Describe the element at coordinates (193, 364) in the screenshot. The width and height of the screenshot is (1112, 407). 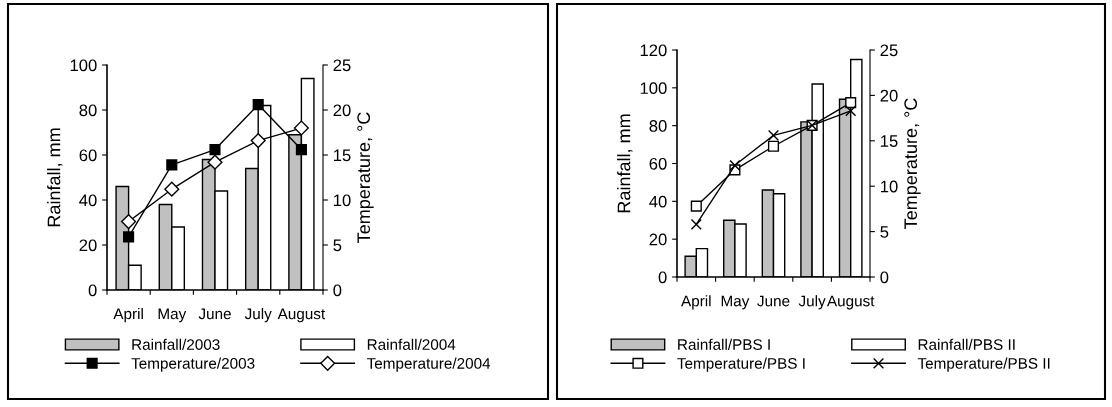
I see `legend-label: Temperature/2003` at that location.